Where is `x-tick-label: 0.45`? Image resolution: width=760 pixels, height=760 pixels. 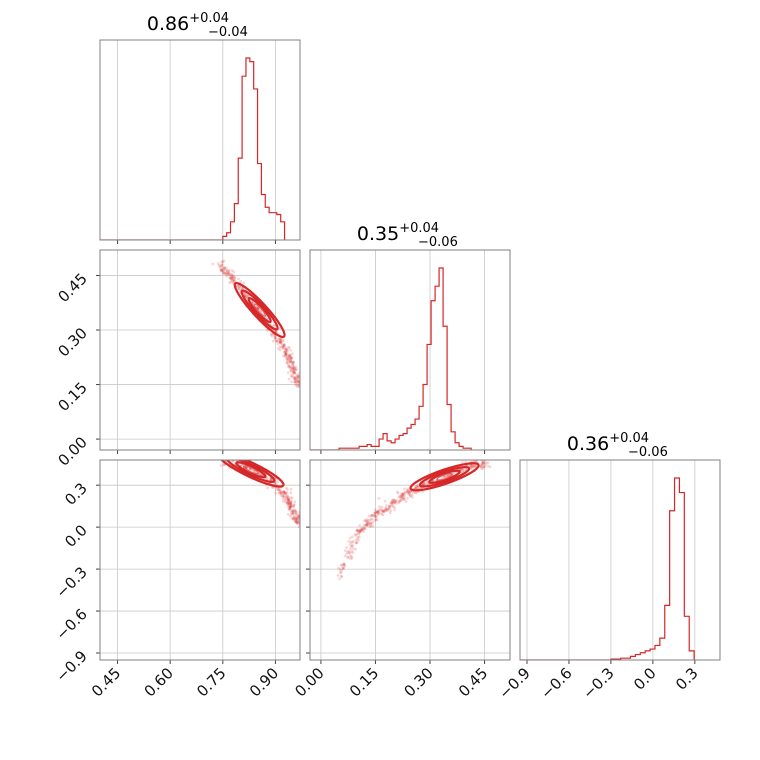 x-tick-label: 0.45 is located at coordinates (106, 682).